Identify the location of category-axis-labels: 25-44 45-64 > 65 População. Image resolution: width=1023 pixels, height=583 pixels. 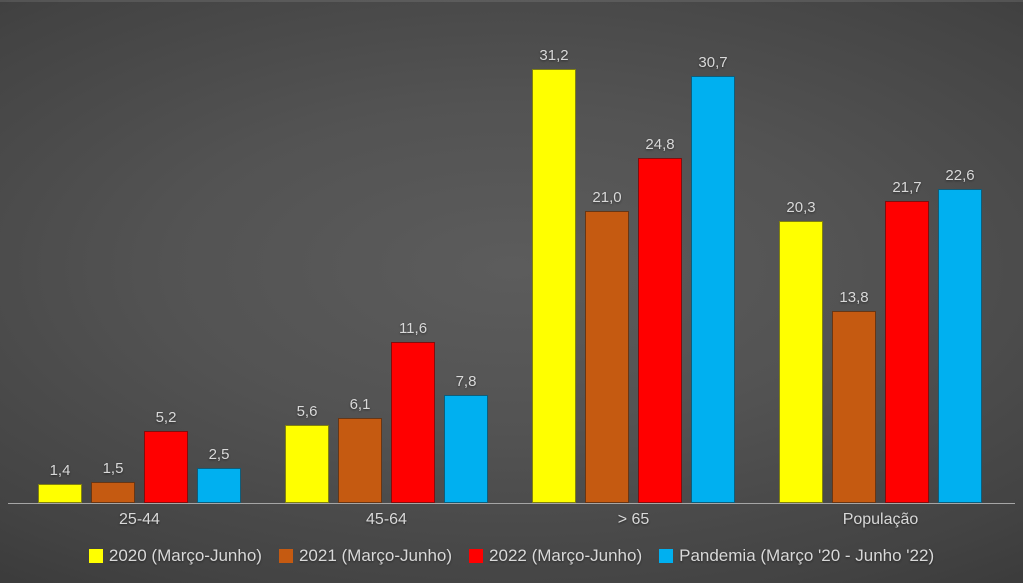
(511, 520).